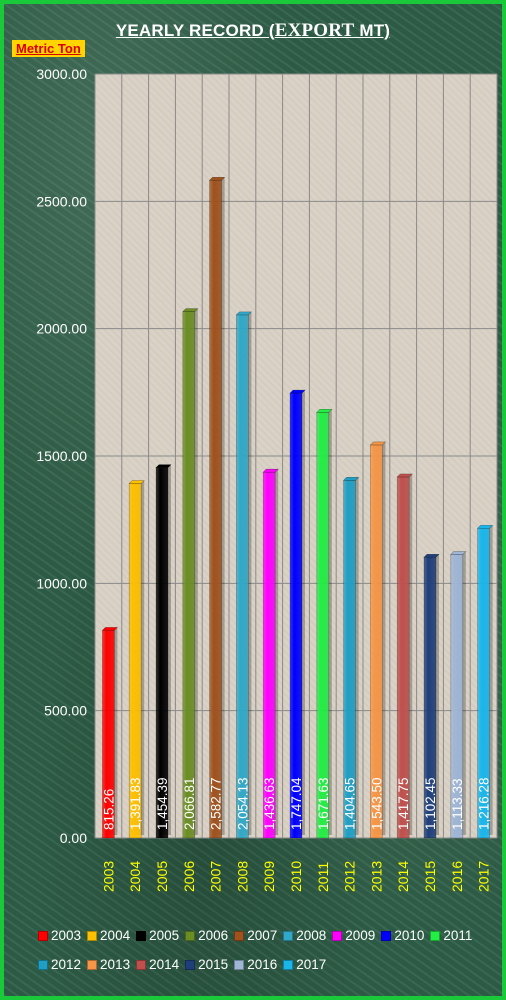 This screenshot has height=1000, width=506. Describe the element at coordinates (48, 48) in the screenshot. I see `y-axis-unit-label: Metric Ton` at that location.